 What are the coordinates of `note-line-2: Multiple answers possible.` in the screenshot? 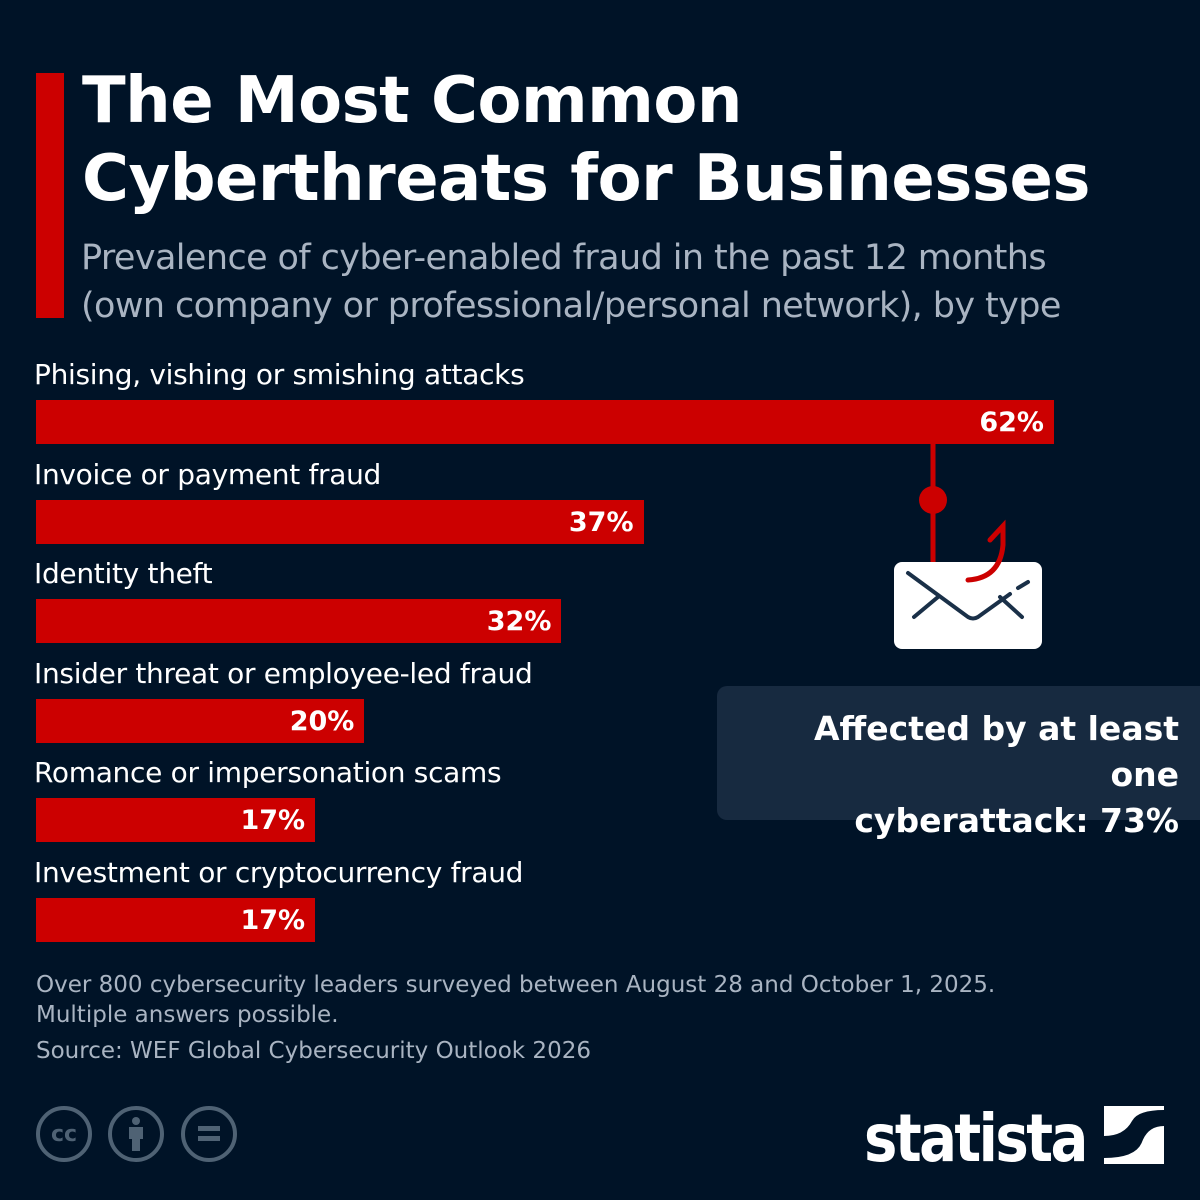 It's located at (187, 1015).